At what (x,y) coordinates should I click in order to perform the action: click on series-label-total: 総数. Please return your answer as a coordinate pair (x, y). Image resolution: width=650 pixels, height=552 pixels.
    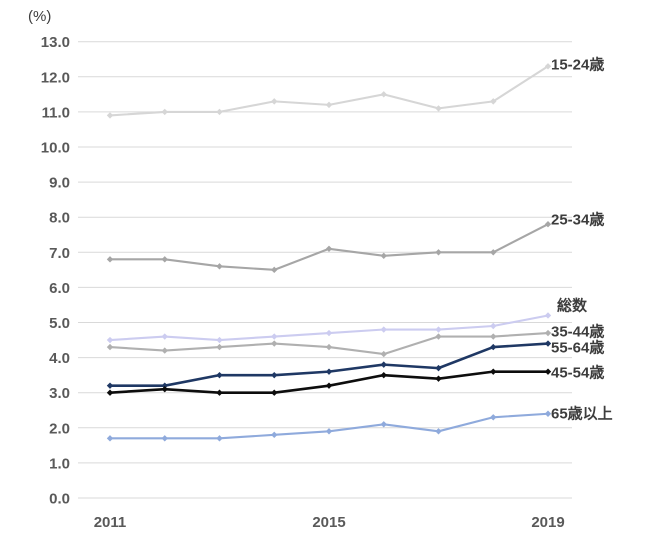
    Looking at the image, I should click on (572, 306).